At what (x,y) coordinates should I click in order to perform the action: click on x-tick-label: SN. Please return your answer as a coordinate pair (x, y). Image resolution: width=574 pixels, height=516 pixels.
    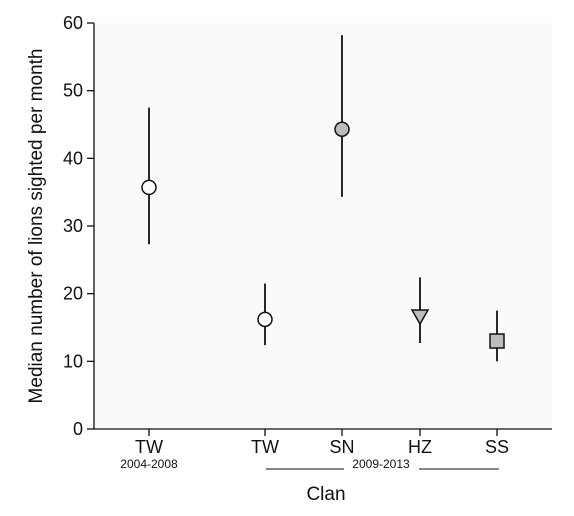
    Looking at the image, I should click on (341, 447).